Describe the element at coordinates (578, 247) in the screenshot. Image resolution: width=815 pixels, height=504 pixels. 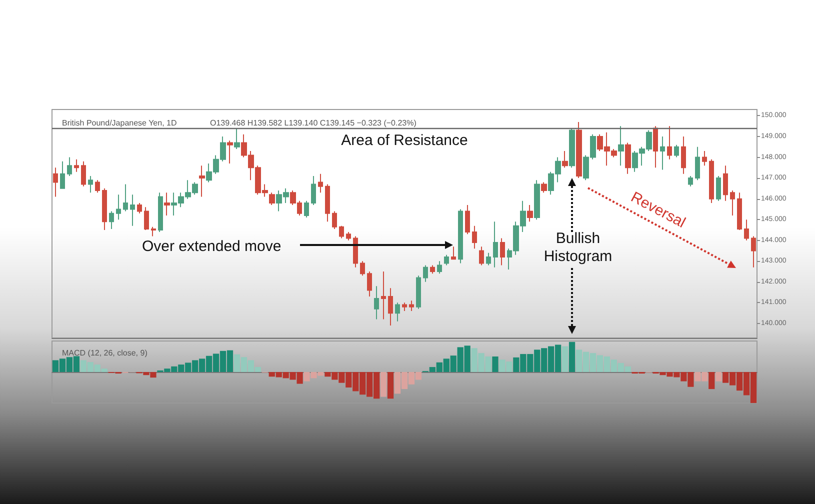
I see `annotation: Bullish Histogram` at that location.